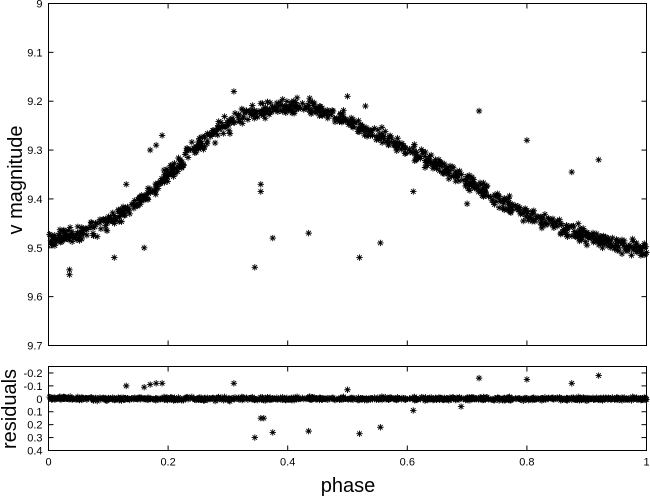 Image resolution: width=650 pixels, height=498 pixels. Describe the element at coordinates (10, 409) in the screenshot. I see `residuals-ylabel: residuals` at that location.